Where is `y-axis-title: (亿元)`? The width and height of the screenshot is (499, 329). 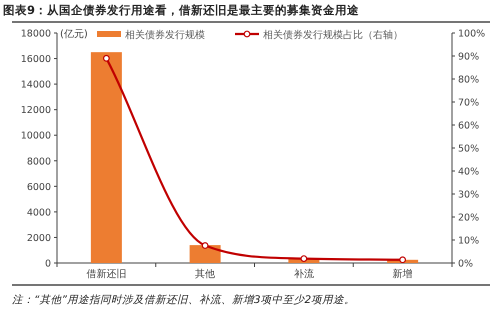 y-axis-title: (亿元) is located at coordinates (74, 34).